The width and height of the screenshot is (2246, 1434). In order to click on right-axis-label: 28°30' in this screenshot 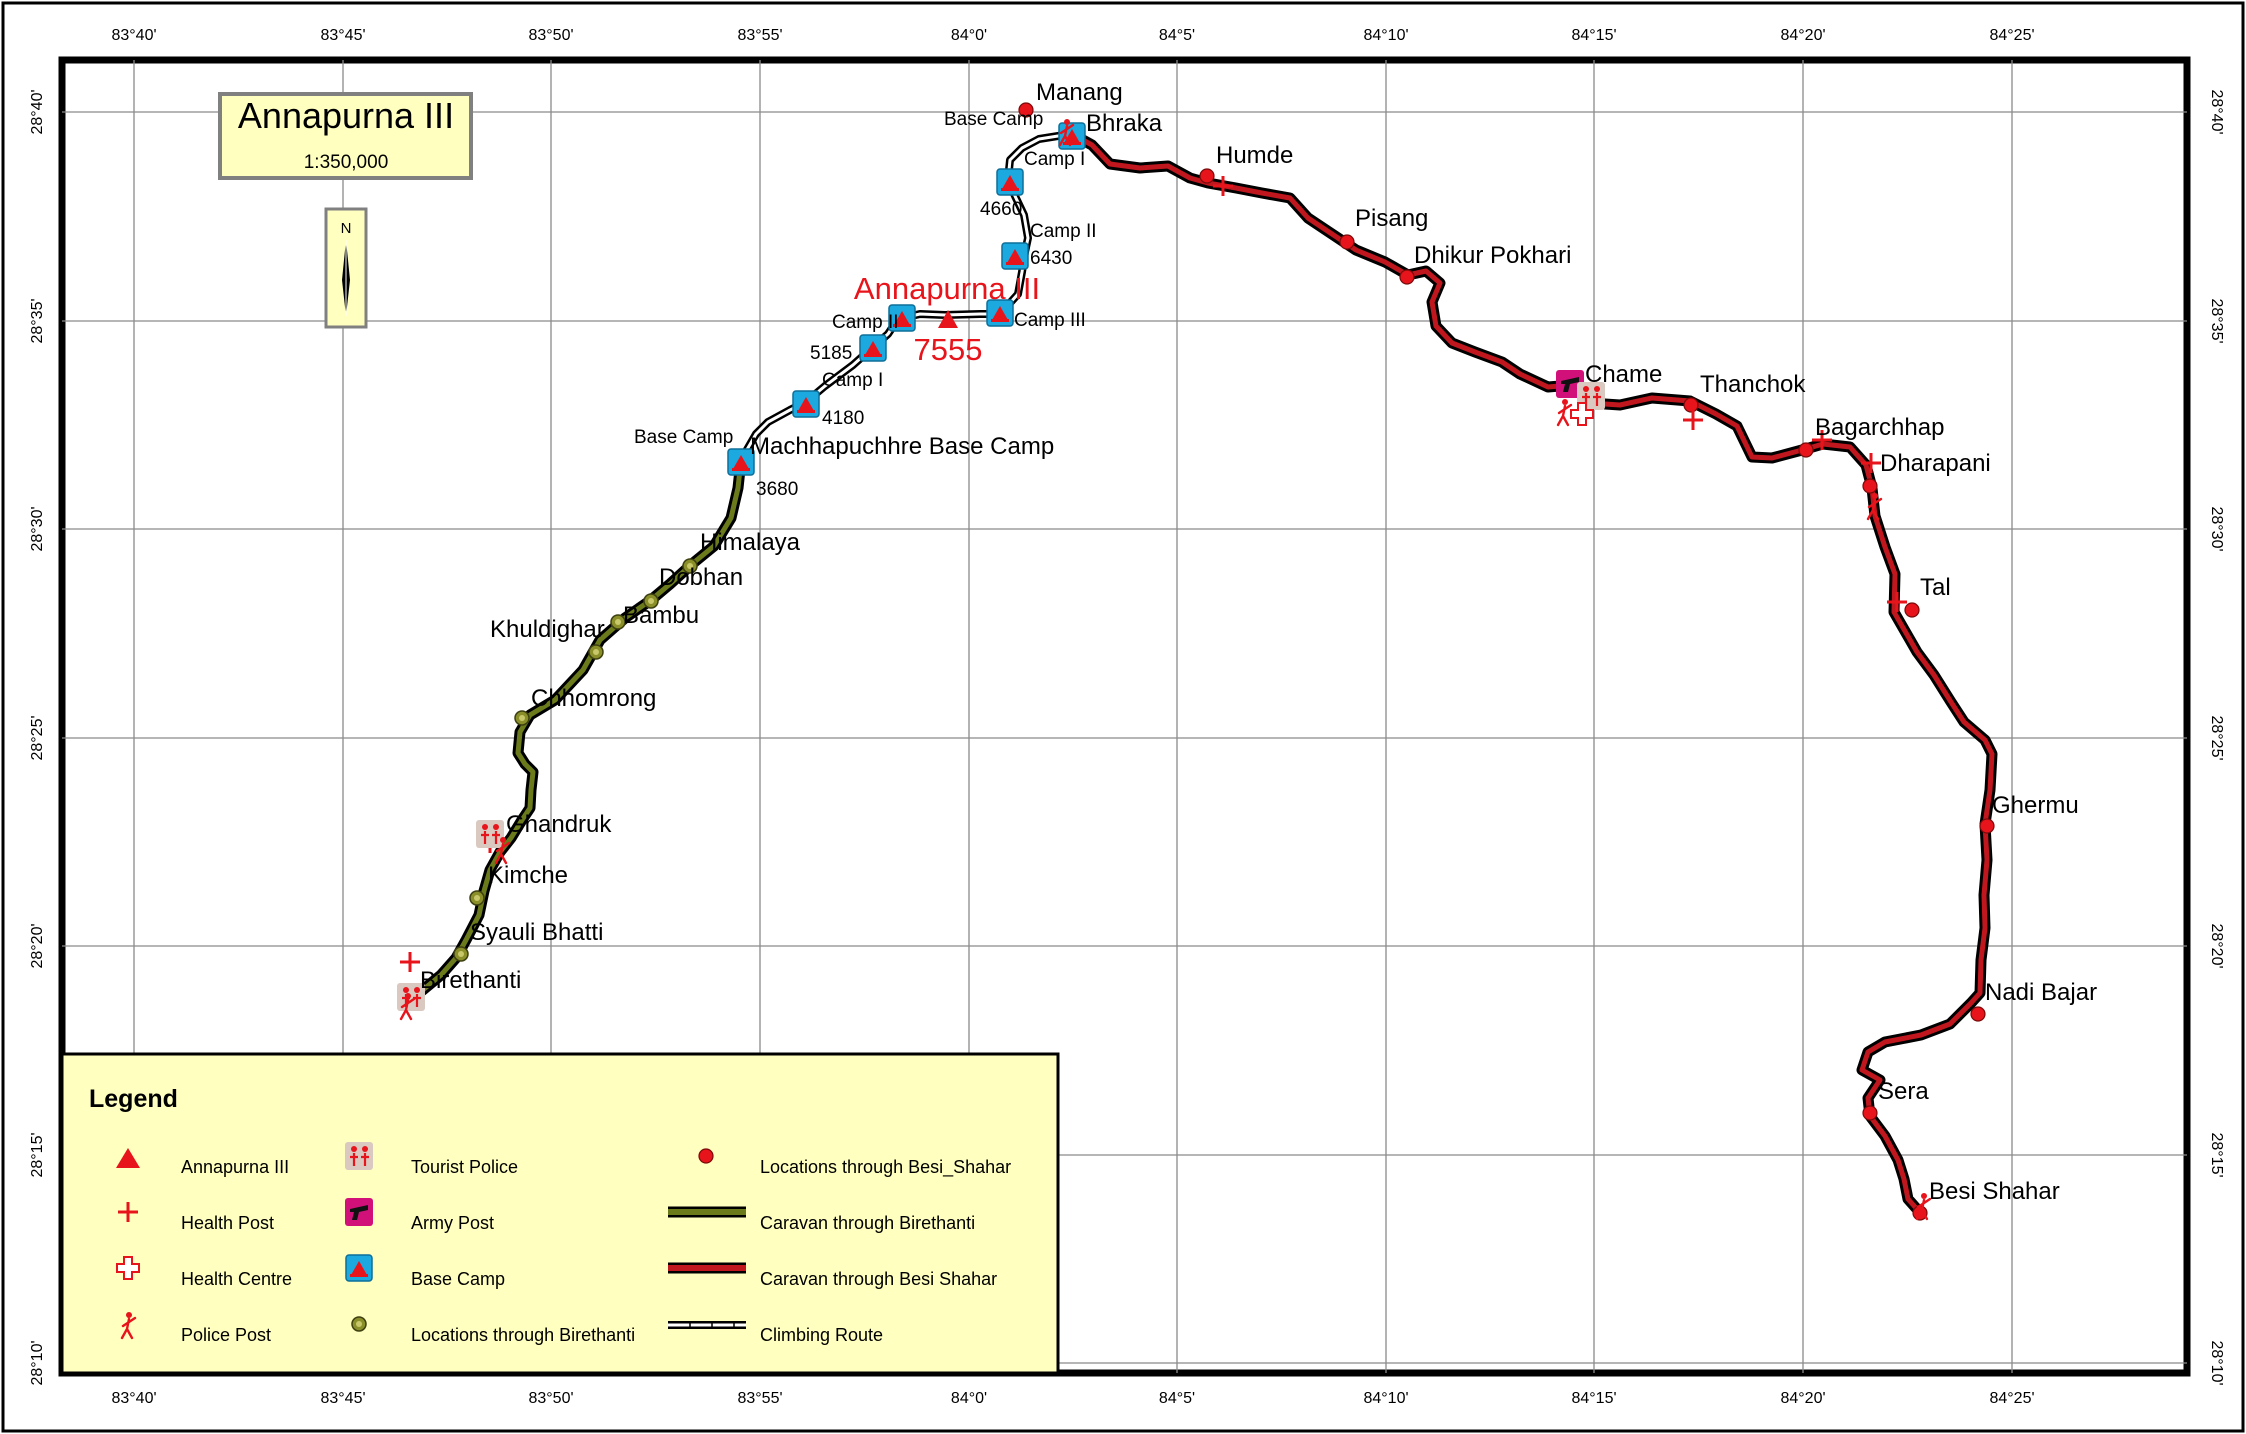, I will do `click(2216, 528)`.